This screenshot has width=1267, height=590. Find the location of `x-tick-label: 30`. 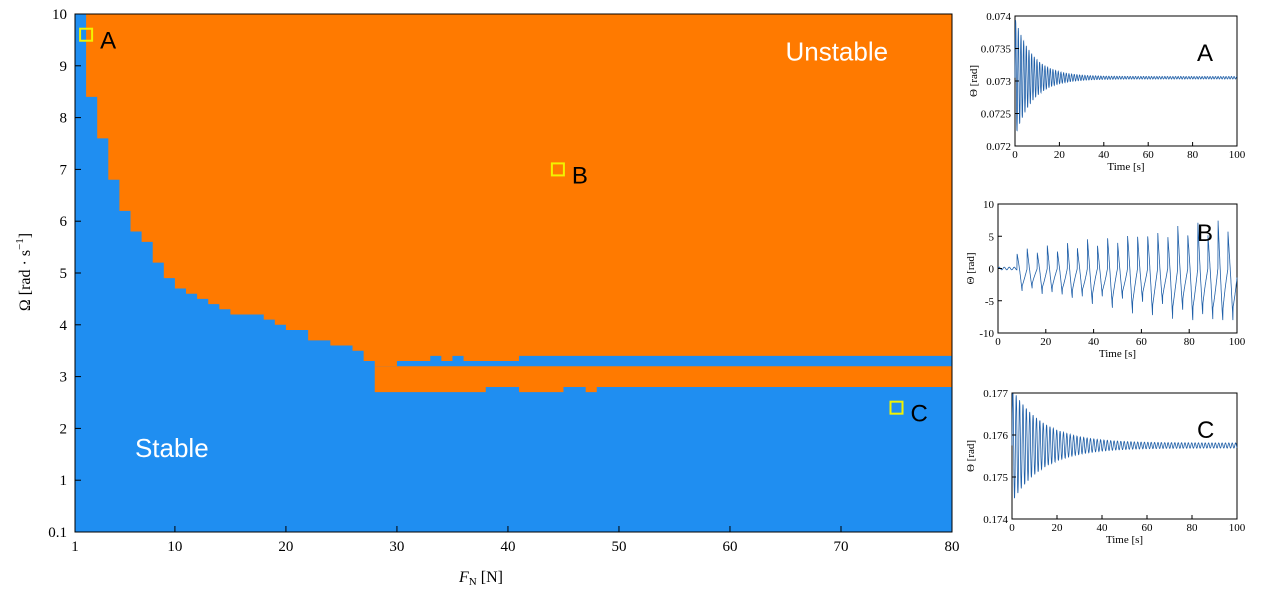

x-tick-label: 30 is located at coordinates (396, 547).